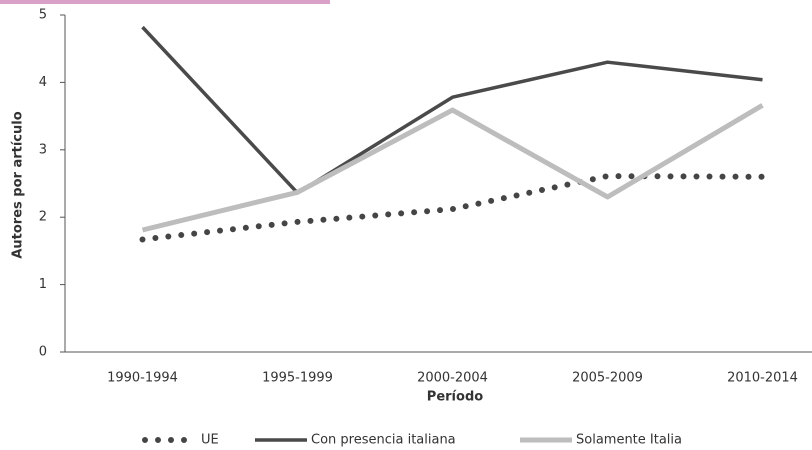 This screenshot has height=450, width=812. Describe the element at coordinates (383, 440) in the screenshot. I see `legend-label: Con presencia italiana` at that location.